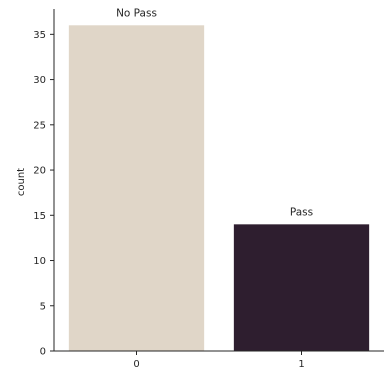 The height and width of the screenshot is (378, 385). Describe the element at coordinates (39, 171) in the screenshot. I see `y-tick-label: 20` at that location.